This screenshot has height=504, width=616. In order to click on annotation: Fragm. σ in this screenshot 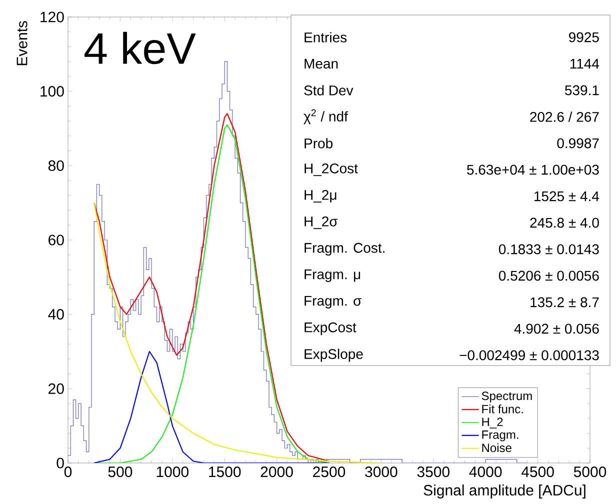, I will do `click(333, 302)`.